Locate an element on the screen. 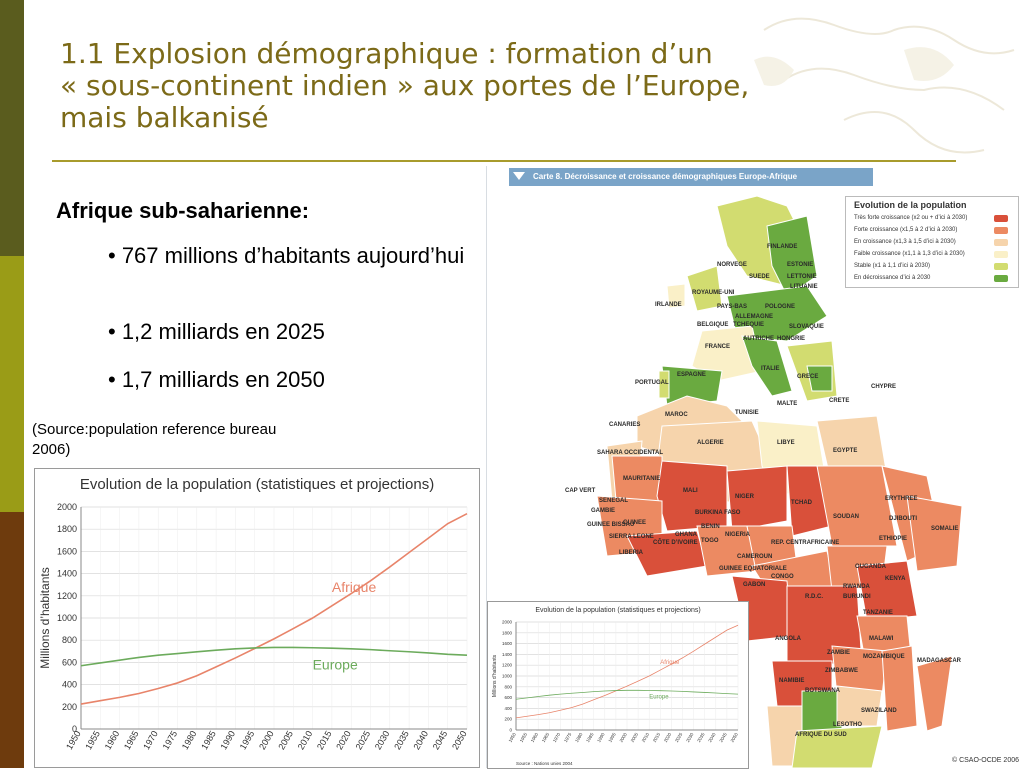 The height and width of the screenshot is (769, 1024). x-tick-label: 1995 is located at coordinates (247, 740).